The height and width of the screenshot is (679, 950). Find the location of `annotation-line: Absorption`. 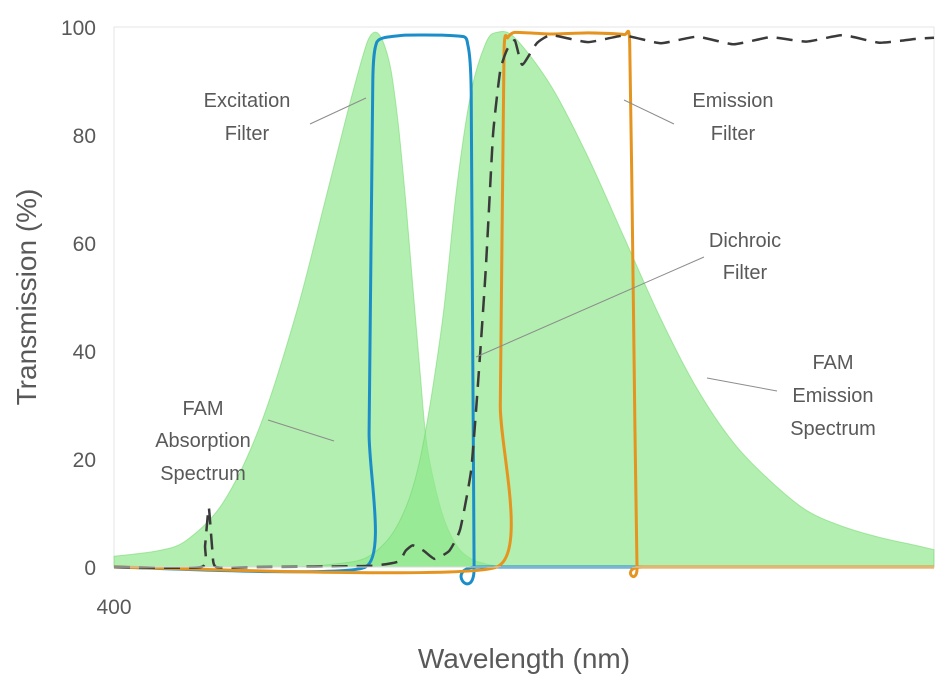

annotation-line: Absorption is located at coordinates (203, 441).